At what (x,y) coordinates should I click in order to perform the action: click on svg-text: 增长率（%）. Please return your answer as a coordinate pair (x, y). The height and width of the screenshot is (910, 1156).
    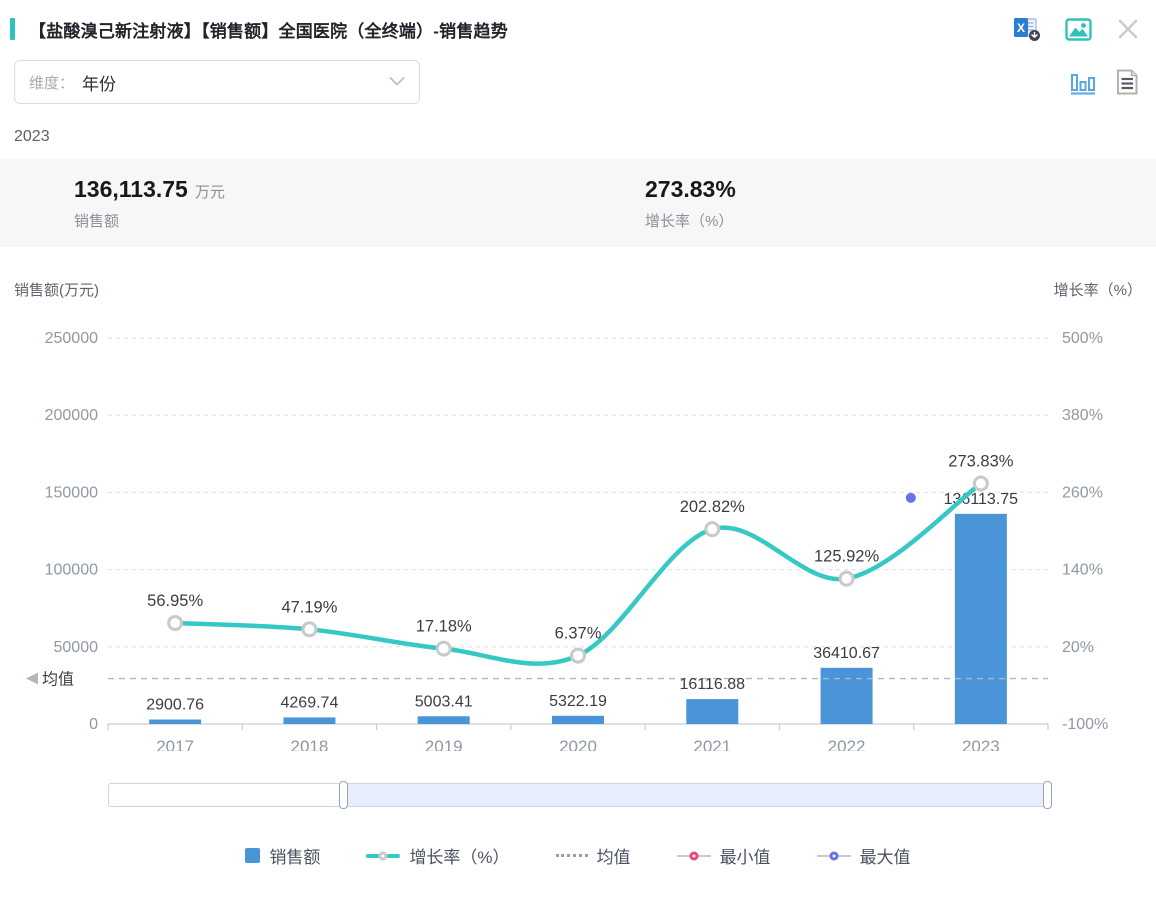
    Looking at the image, I should click on (1098, 290).